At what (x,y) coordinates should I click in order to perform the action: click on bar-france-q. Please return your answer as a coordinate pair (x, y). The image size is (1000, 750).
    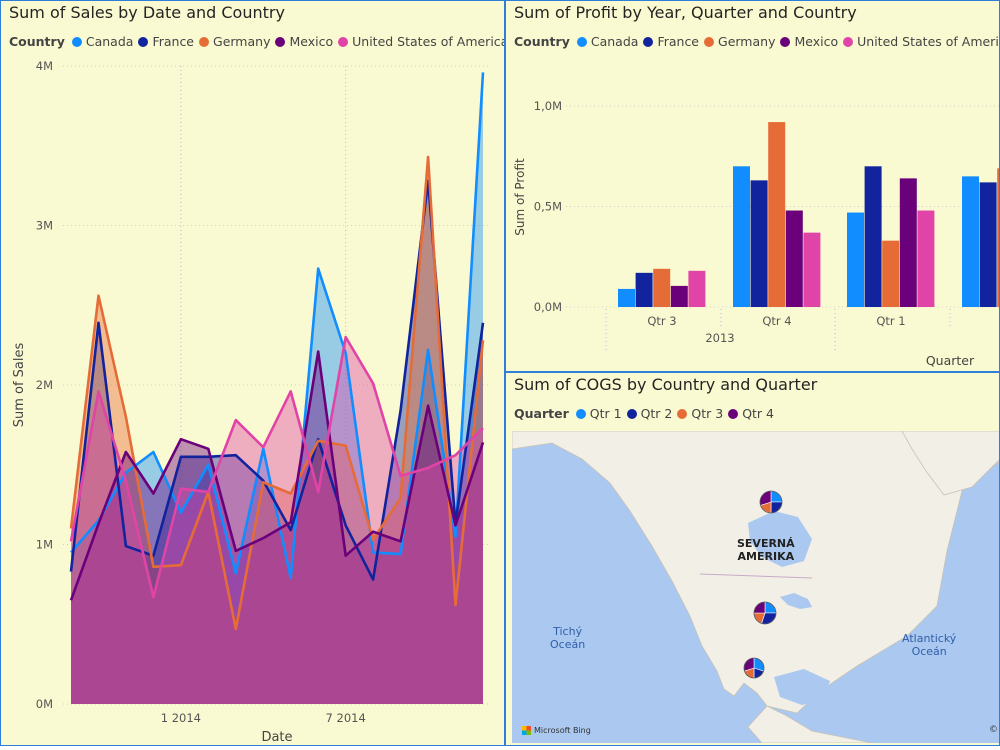
    Looking at the image, I should click on (988, 244).